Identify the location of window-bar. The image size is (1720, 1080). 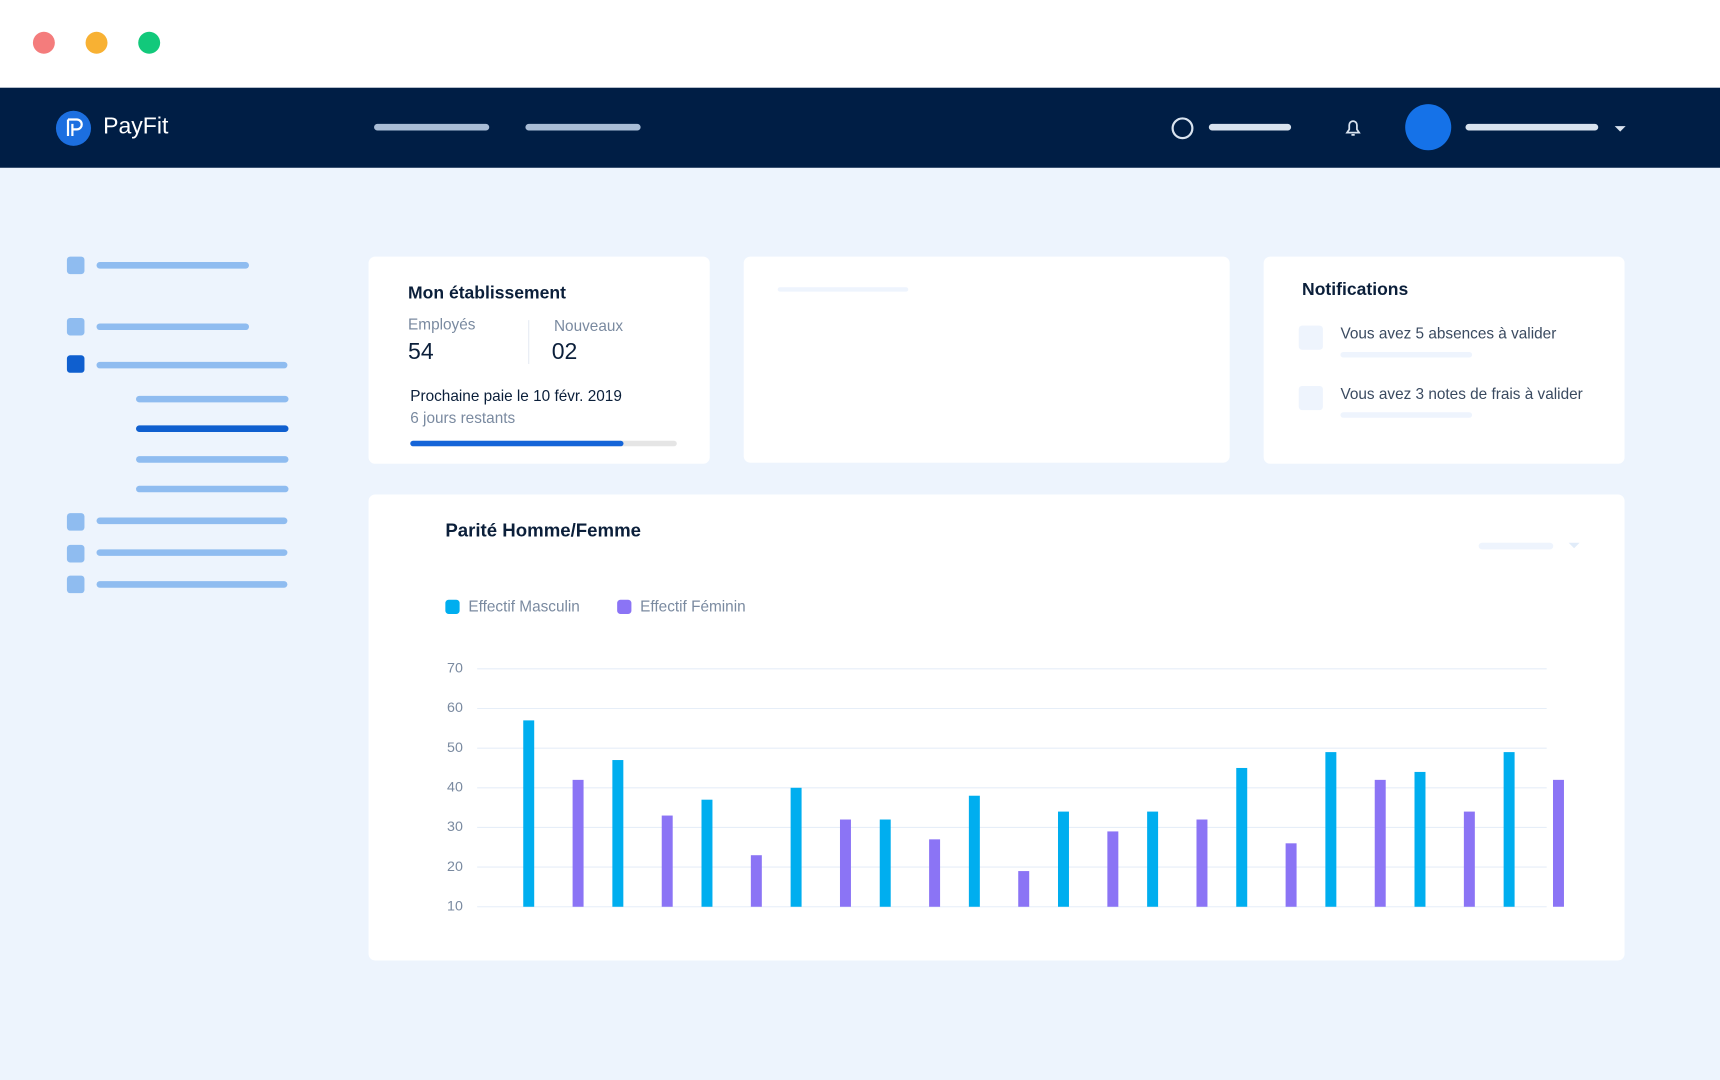
(860, 44).